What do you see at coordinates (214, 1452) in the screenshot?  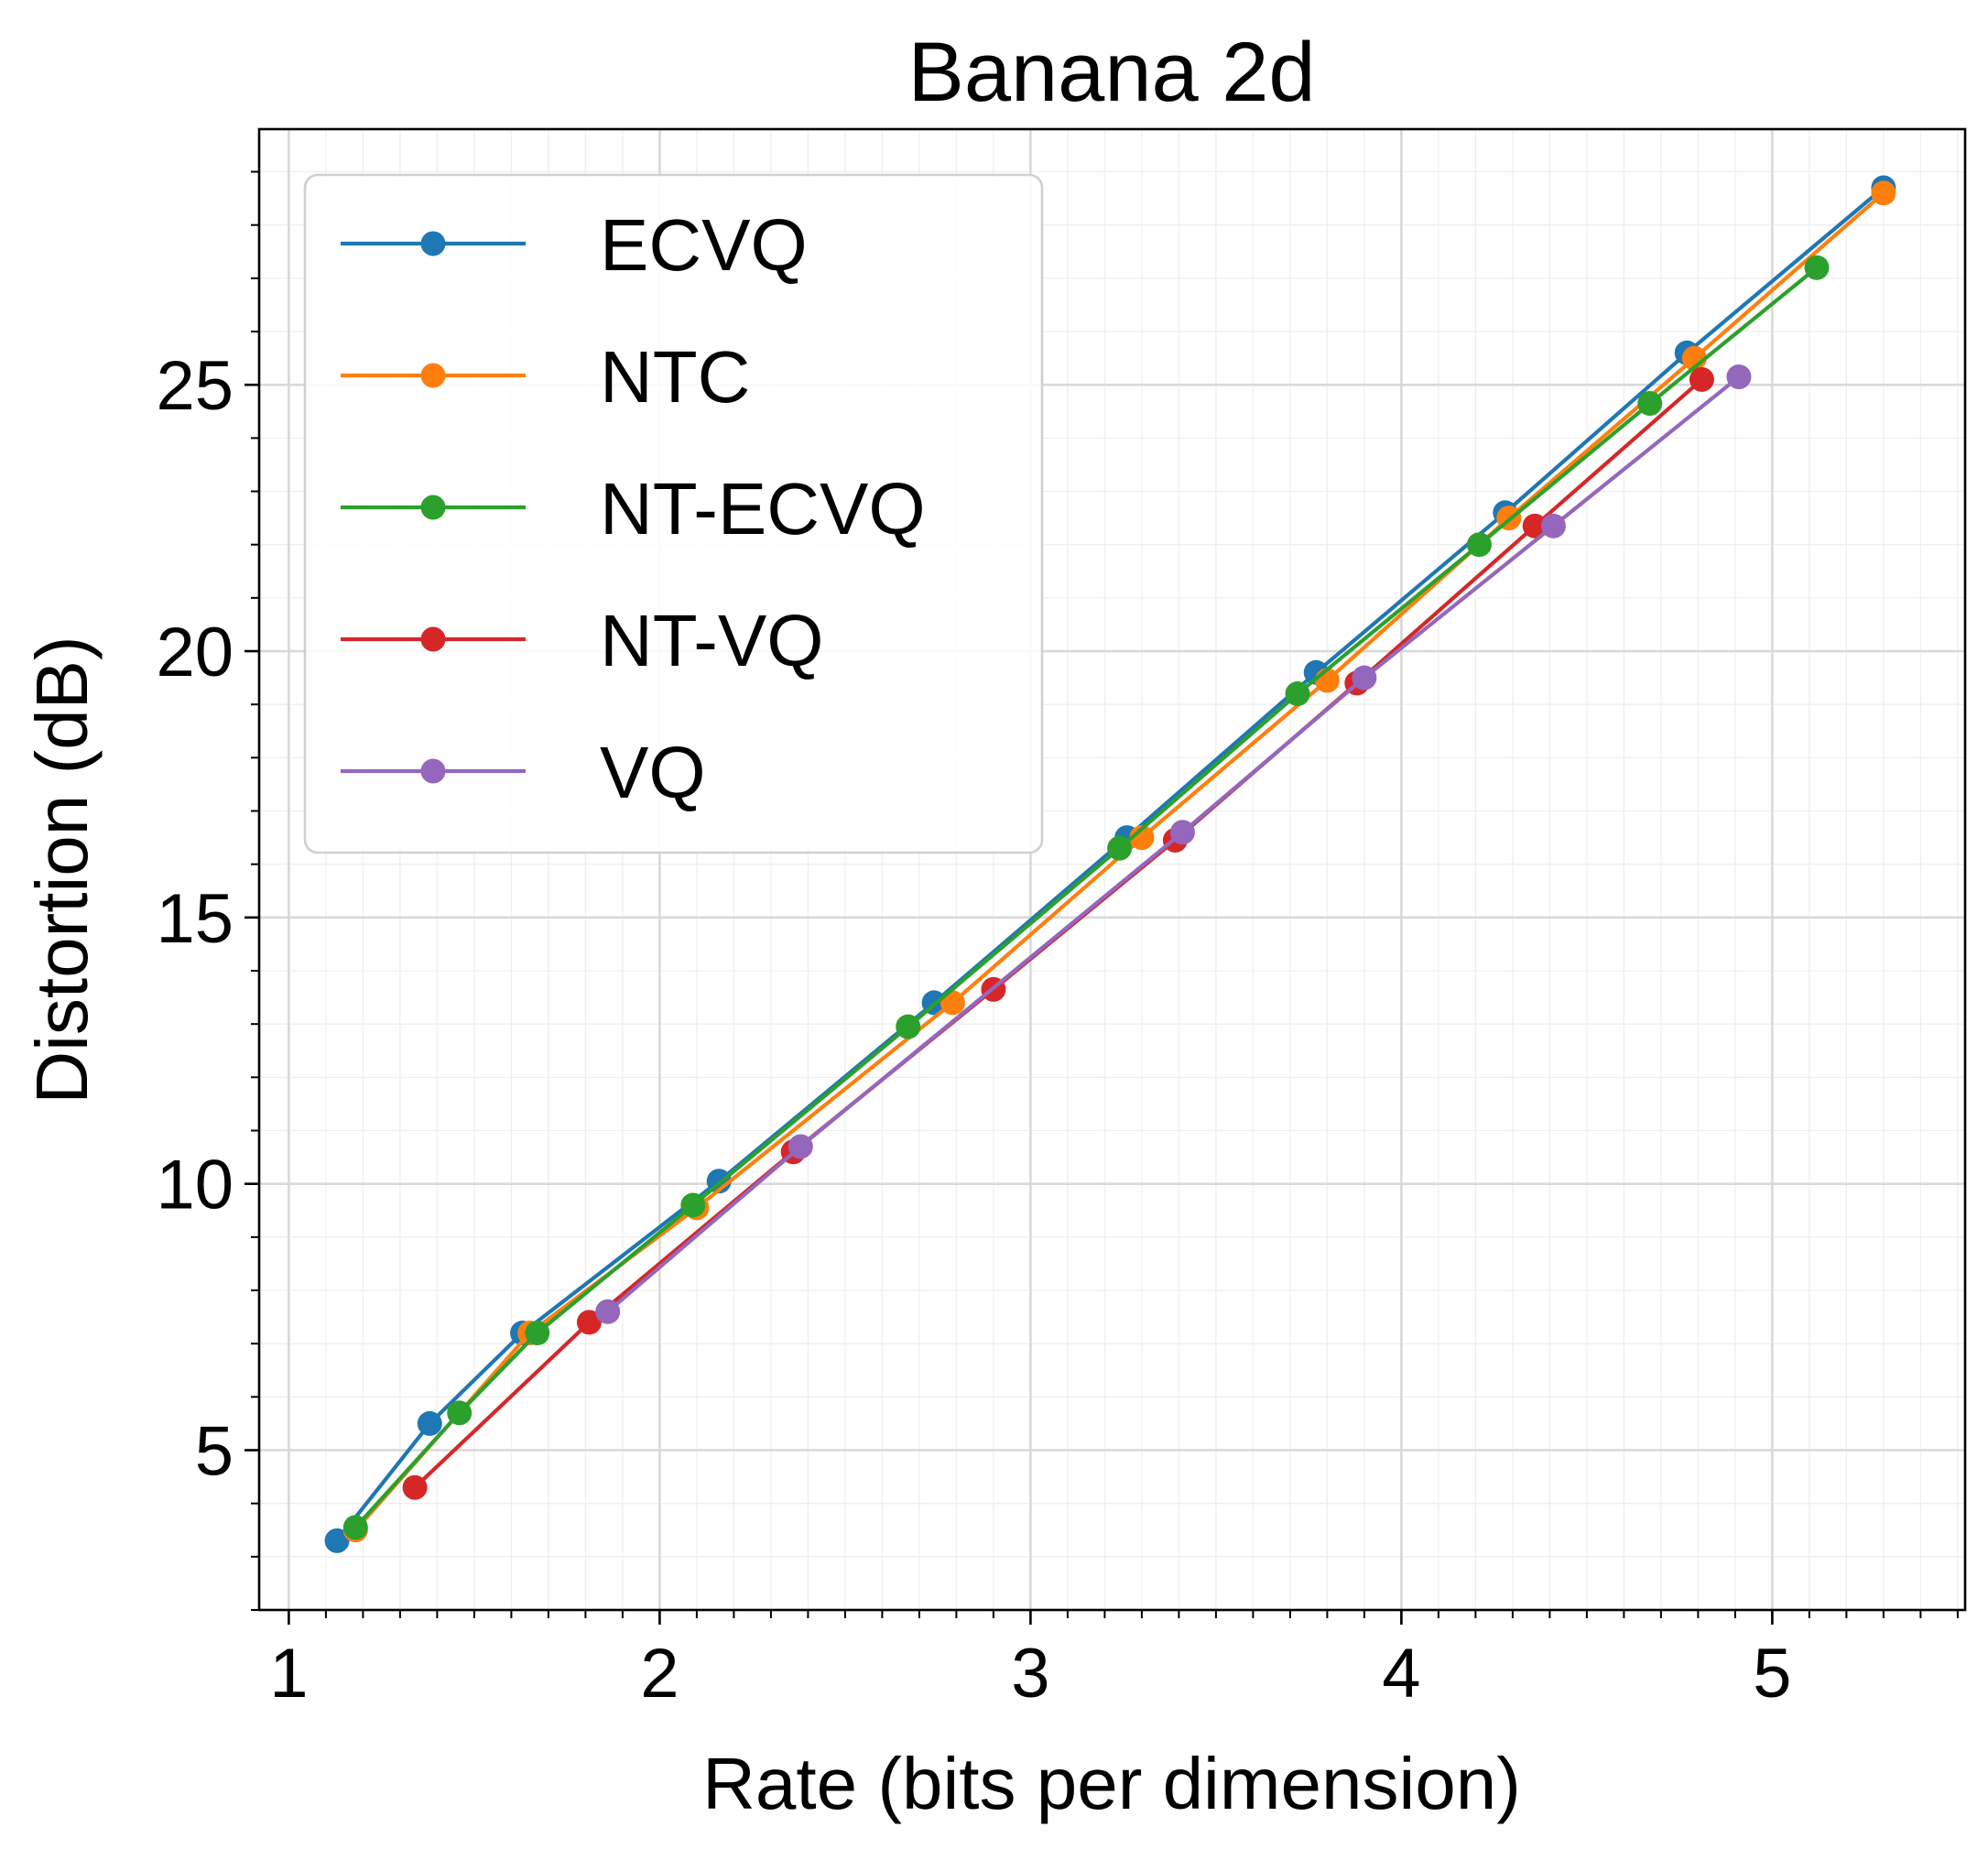 I see `y-tick-label: 5` at bounding box center [214, 1452].